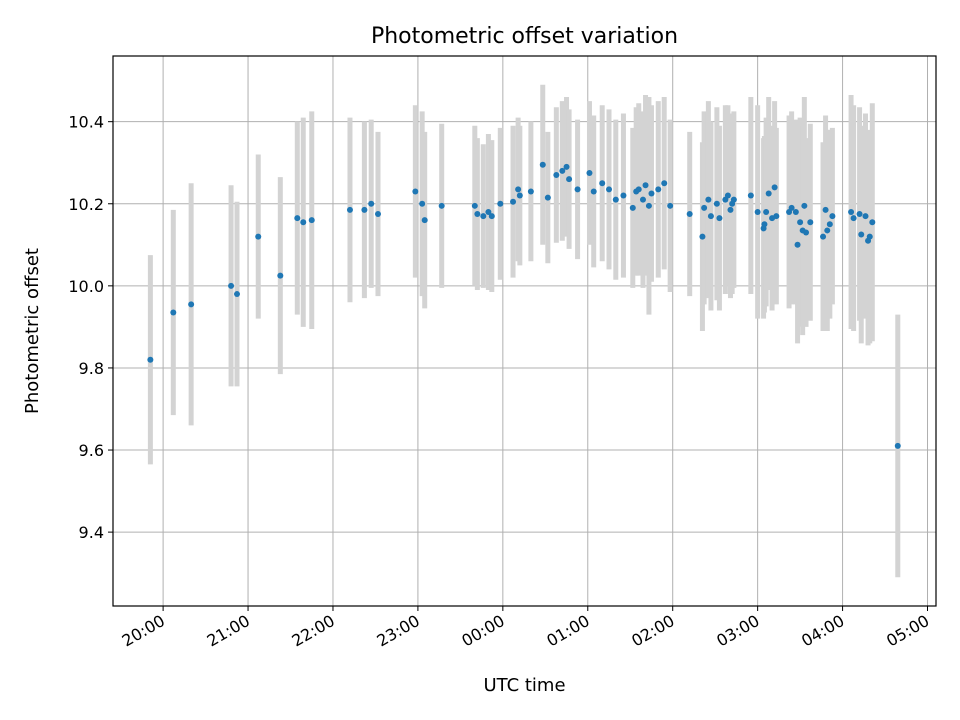 This screenshot has height=720, width=960. I want to click on y-tick-label: 10.0, so click(86, 286).